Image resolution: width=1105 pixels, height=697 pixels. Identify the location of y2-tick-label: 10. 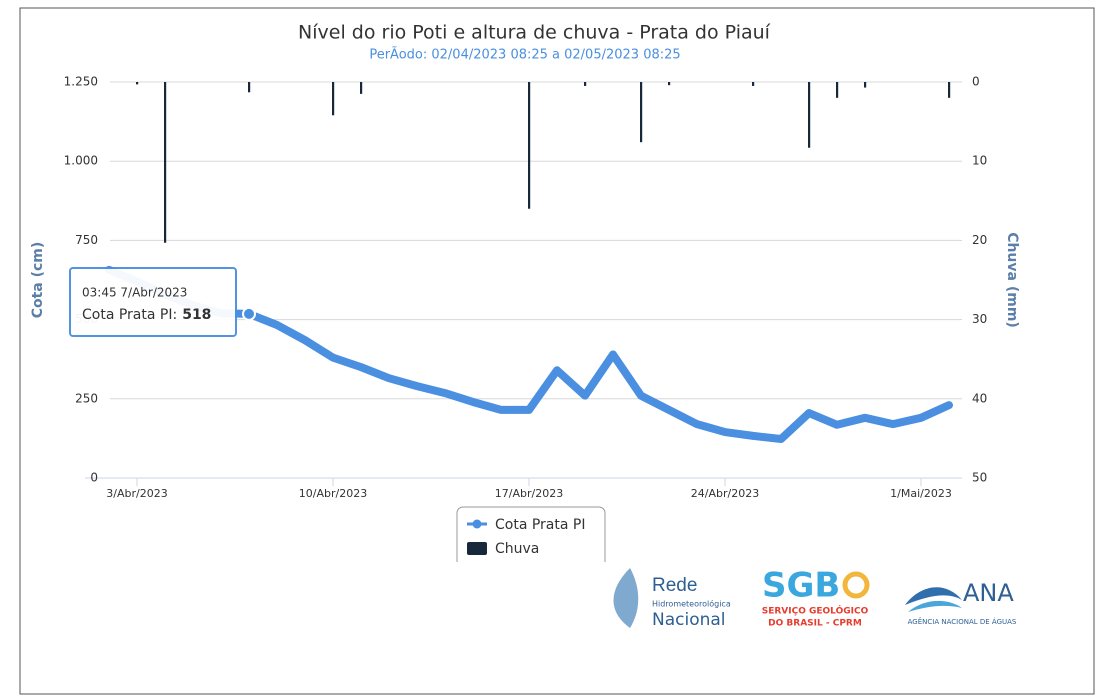
(979, 161).